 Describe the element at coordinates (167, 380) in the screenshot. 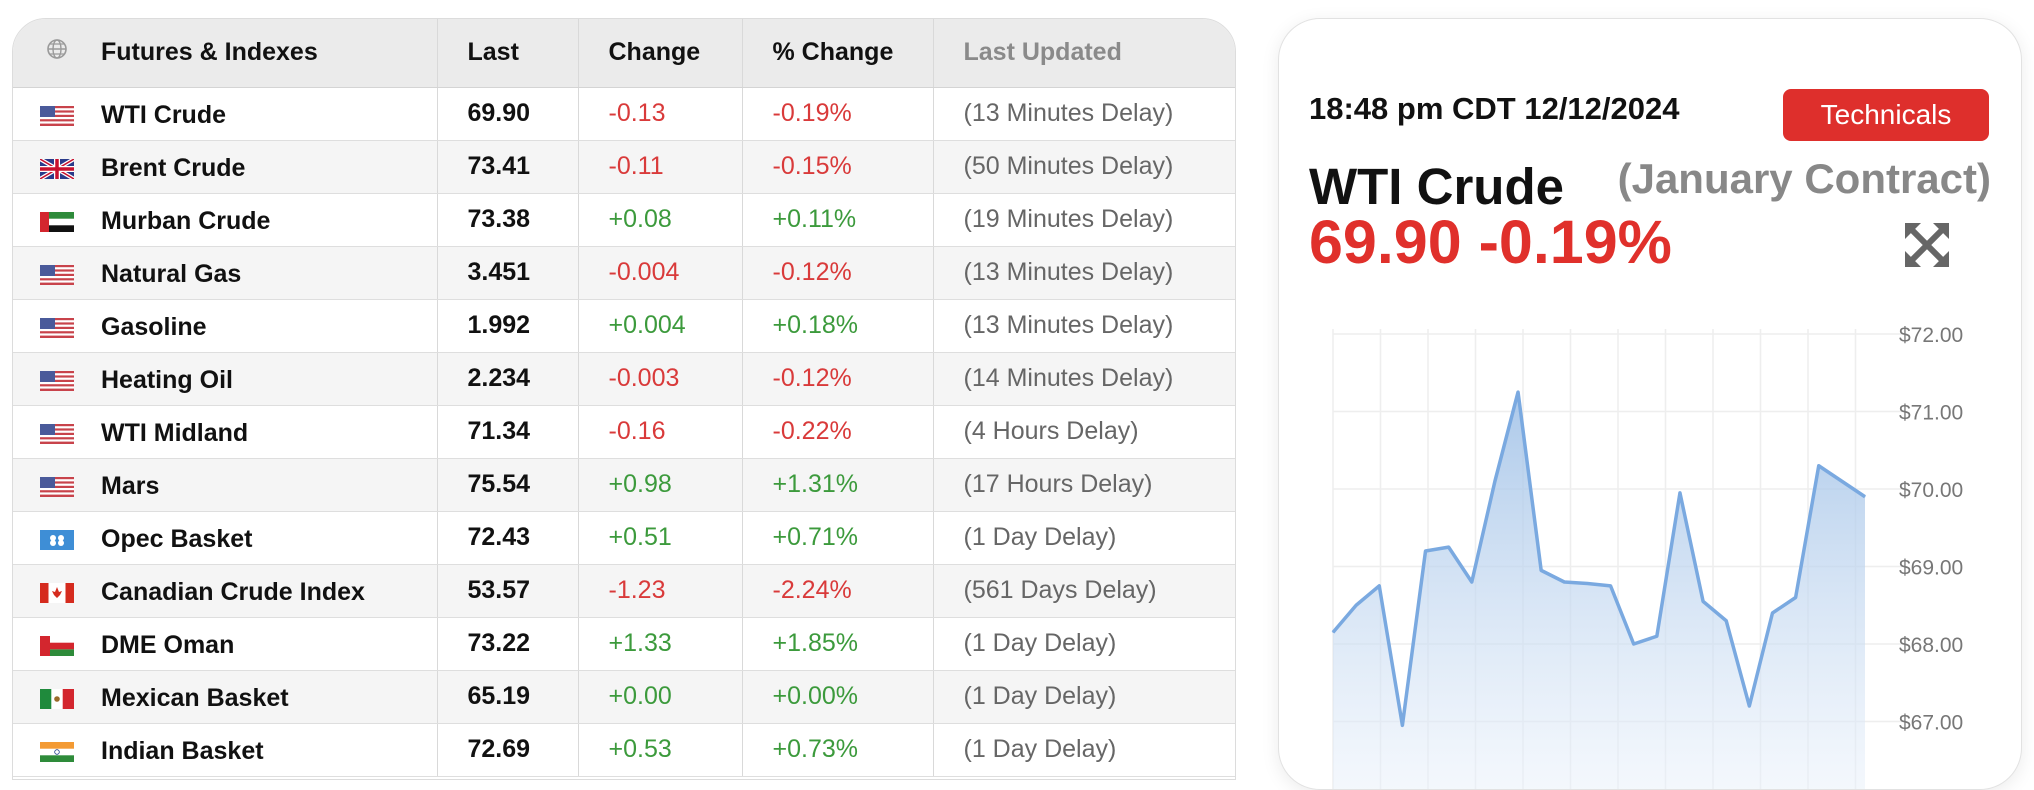

I see `instrument-link: Heating Oil` at that location.